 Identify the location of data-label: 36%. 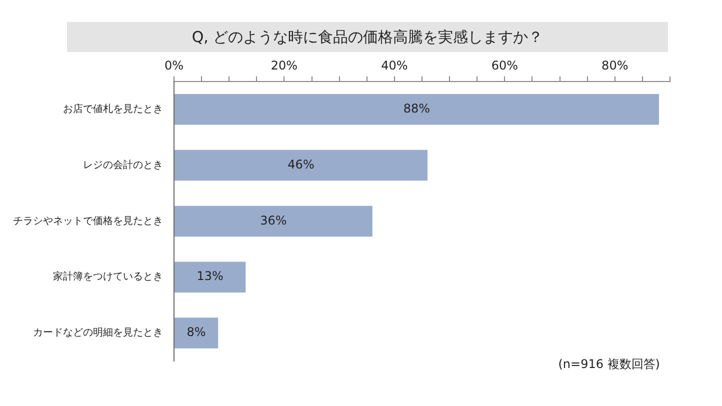
(273, 220).